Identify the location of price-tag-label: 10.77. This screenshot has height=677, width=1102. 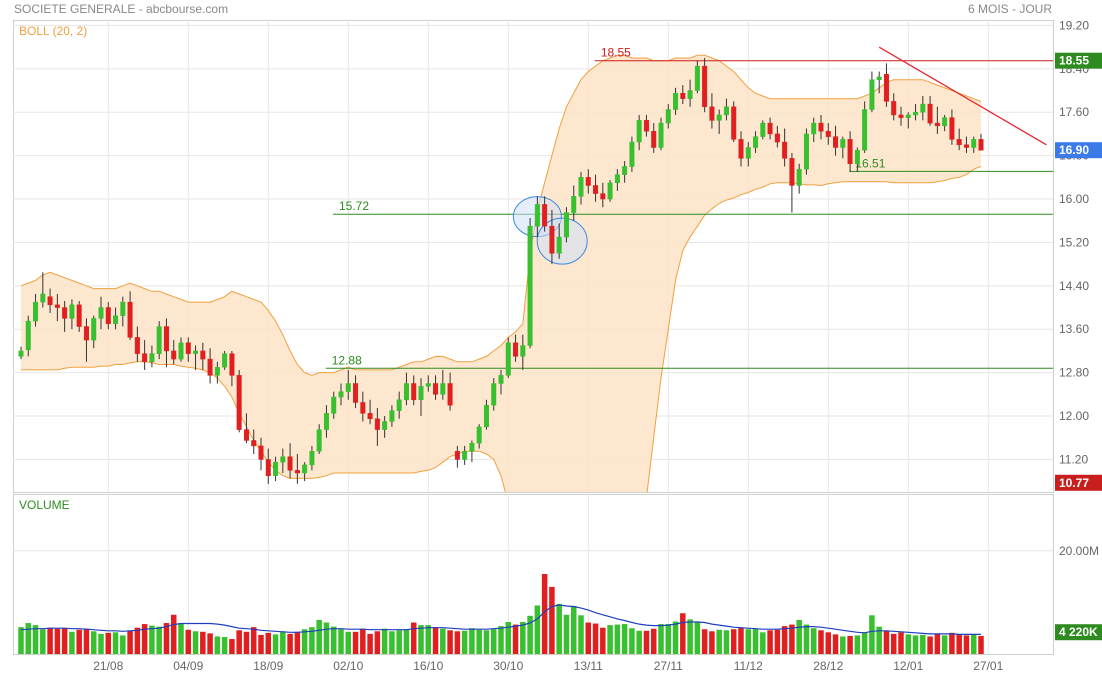
(1074, 483).